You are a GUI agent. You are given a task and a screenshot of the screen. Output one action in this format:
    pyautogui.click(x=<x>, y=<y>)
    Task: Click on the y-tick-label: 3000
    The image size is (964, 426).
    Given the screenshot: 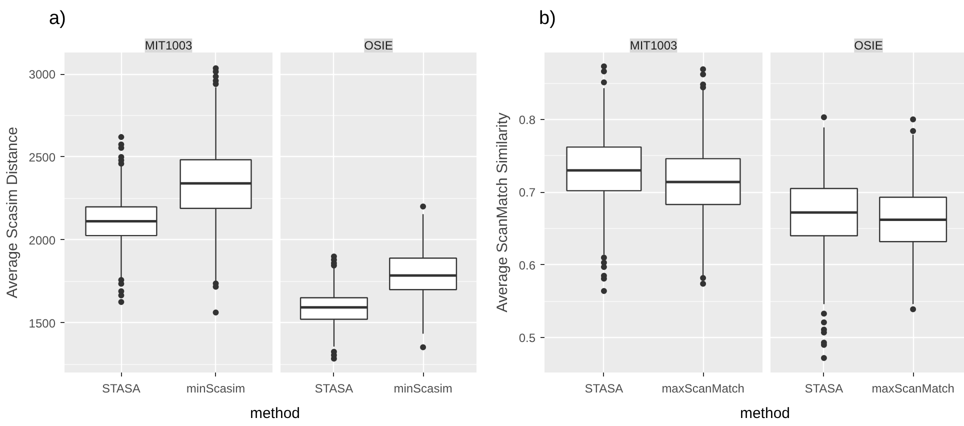 What is the action you would take?
    pyautogui.click(x=42, y=75)
    